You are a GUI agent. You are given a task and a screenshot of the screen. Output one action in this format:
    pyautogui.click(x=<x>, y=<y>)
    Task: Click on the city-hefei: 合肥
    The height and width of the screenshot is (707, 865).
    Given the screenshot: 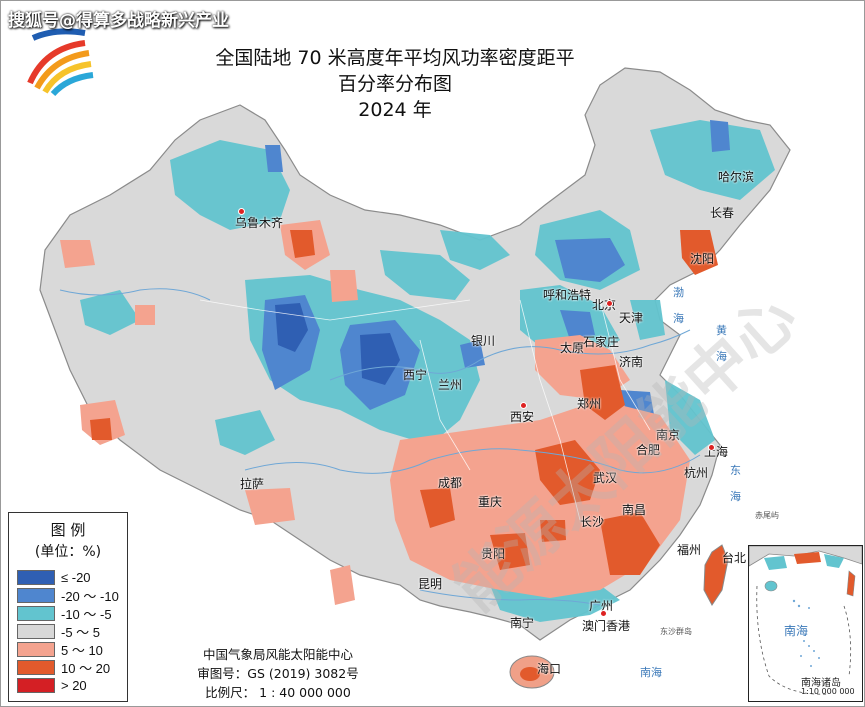 What is the action you would take?
    pyautogui.click(x=648, y=450)
    